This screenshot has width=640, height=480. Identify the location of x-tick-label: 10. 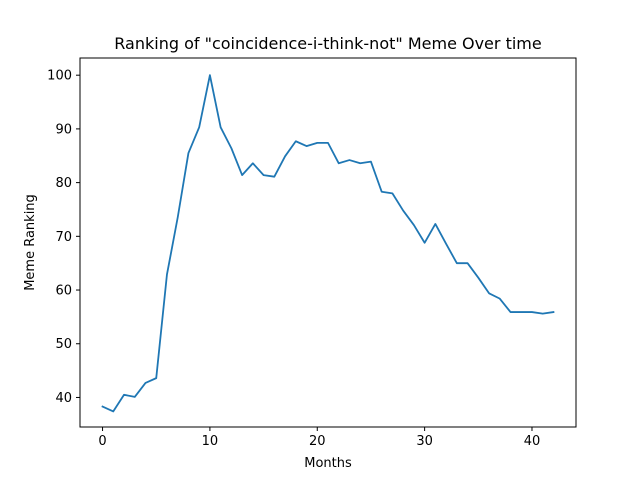
(210, 441).